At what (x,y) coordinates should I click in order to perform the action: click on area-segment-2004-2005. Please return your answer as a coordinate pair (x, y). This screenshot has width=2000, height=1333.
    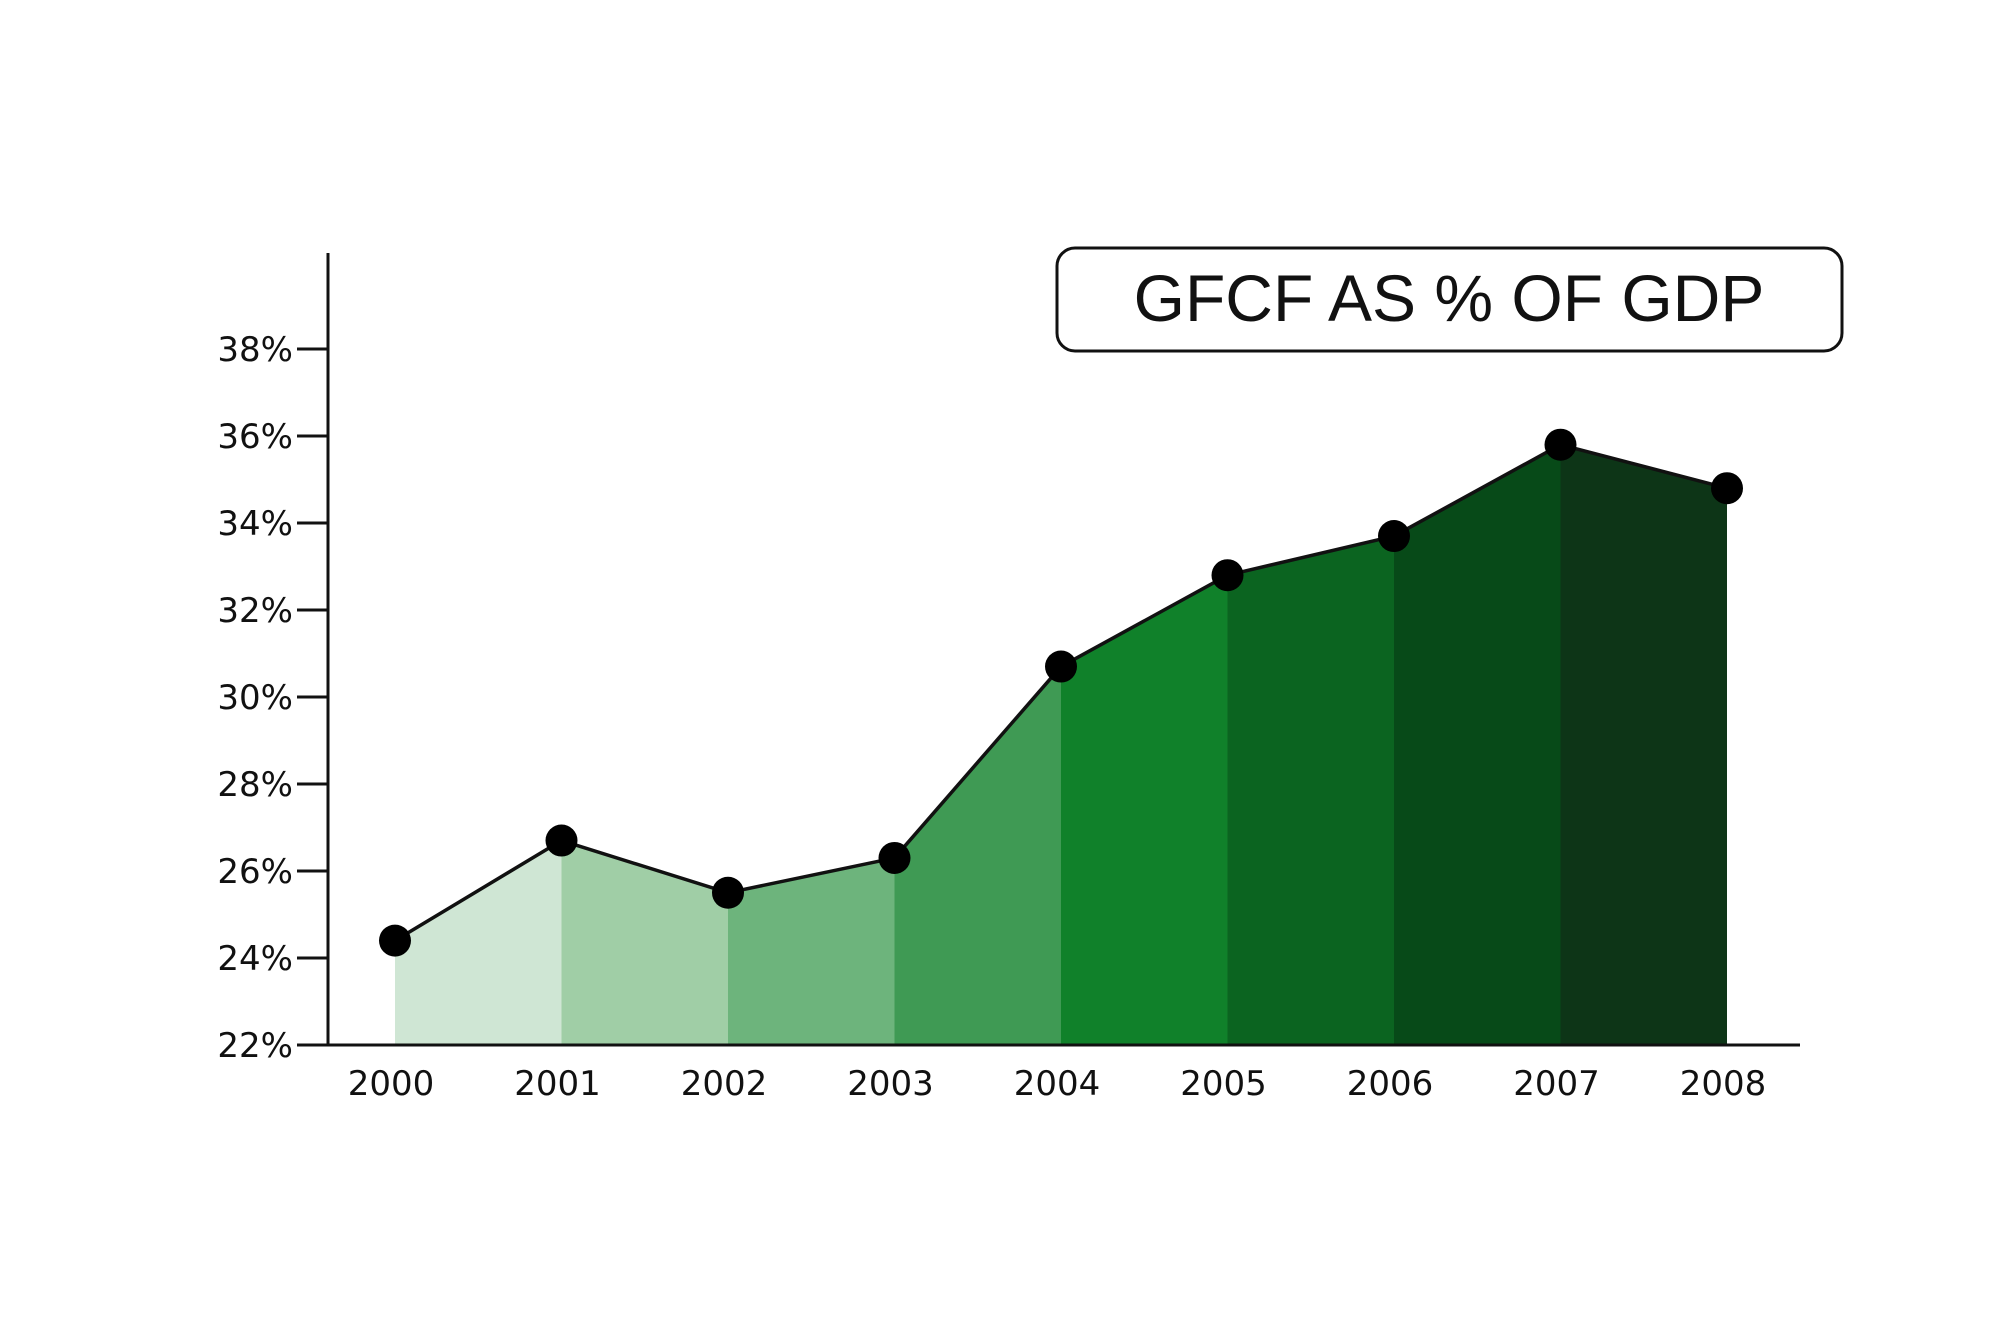
    Looking at the image, I should click on (1144, 810).